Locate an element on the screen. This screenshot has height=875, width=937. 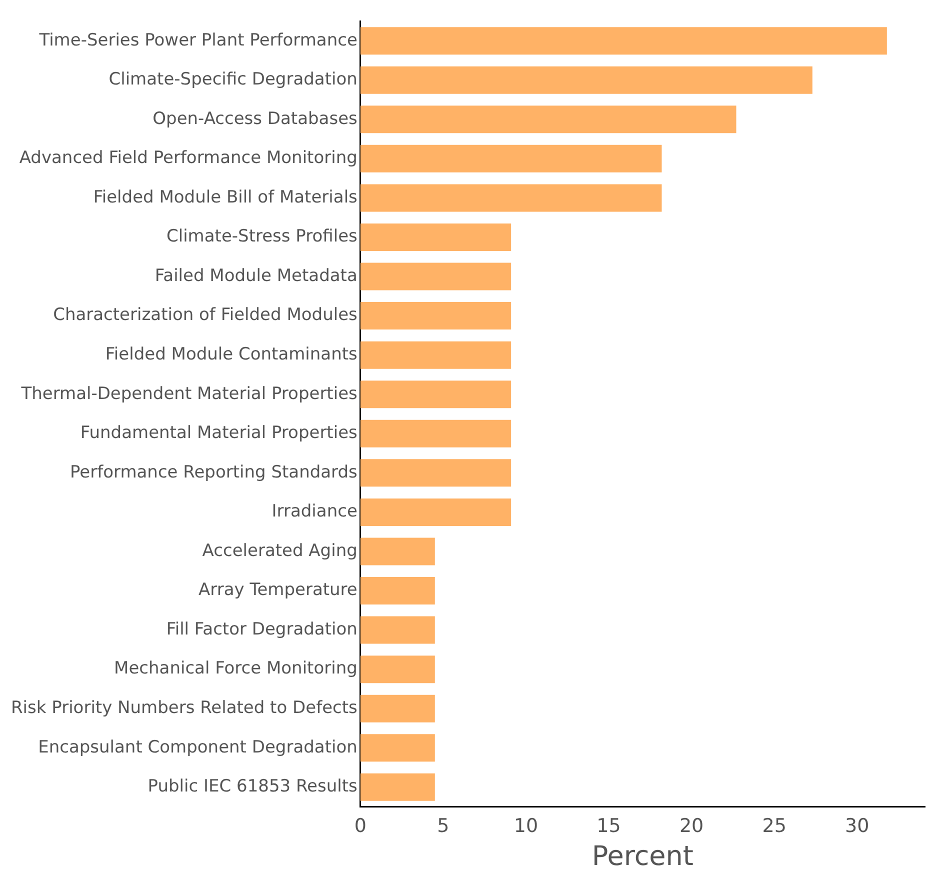
y-tick-label: Fundamental Material Properties is located at coordinates (219, 433).